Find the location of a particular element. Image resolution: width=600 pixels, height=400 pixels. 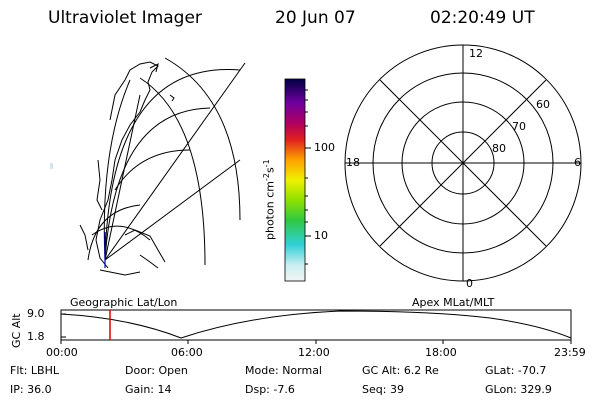

altitude-ytick-max: 9.0 is located at coordinates (36, 313).